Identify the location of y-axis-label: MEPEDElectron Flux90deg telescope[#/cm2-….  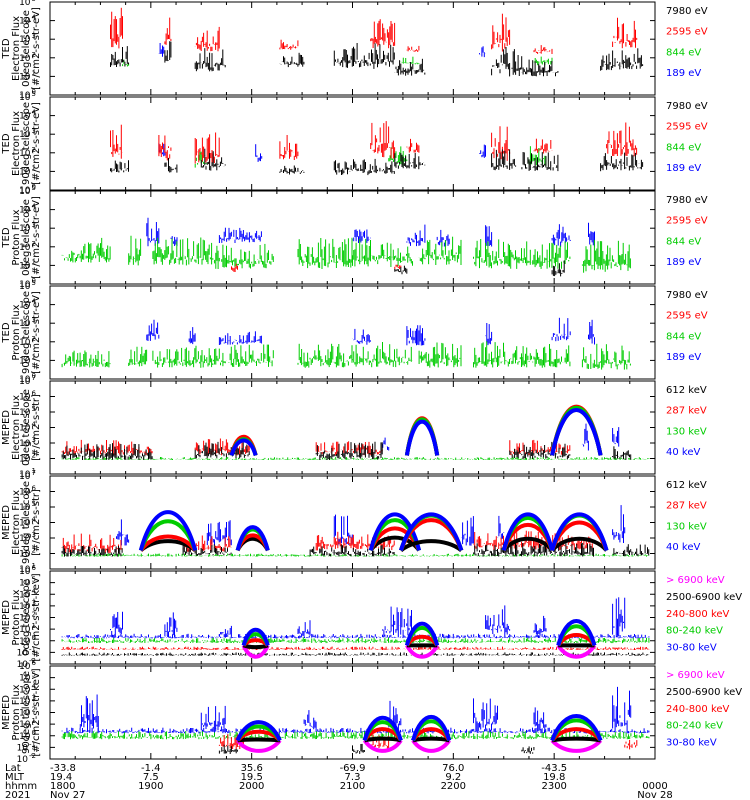
(21, 522).